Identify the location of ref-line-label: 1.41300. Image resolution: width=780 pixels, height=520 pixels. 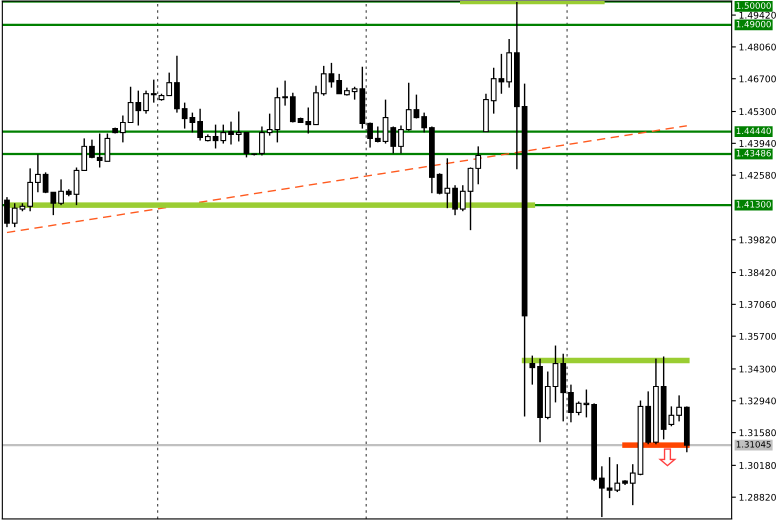
(753, 204).